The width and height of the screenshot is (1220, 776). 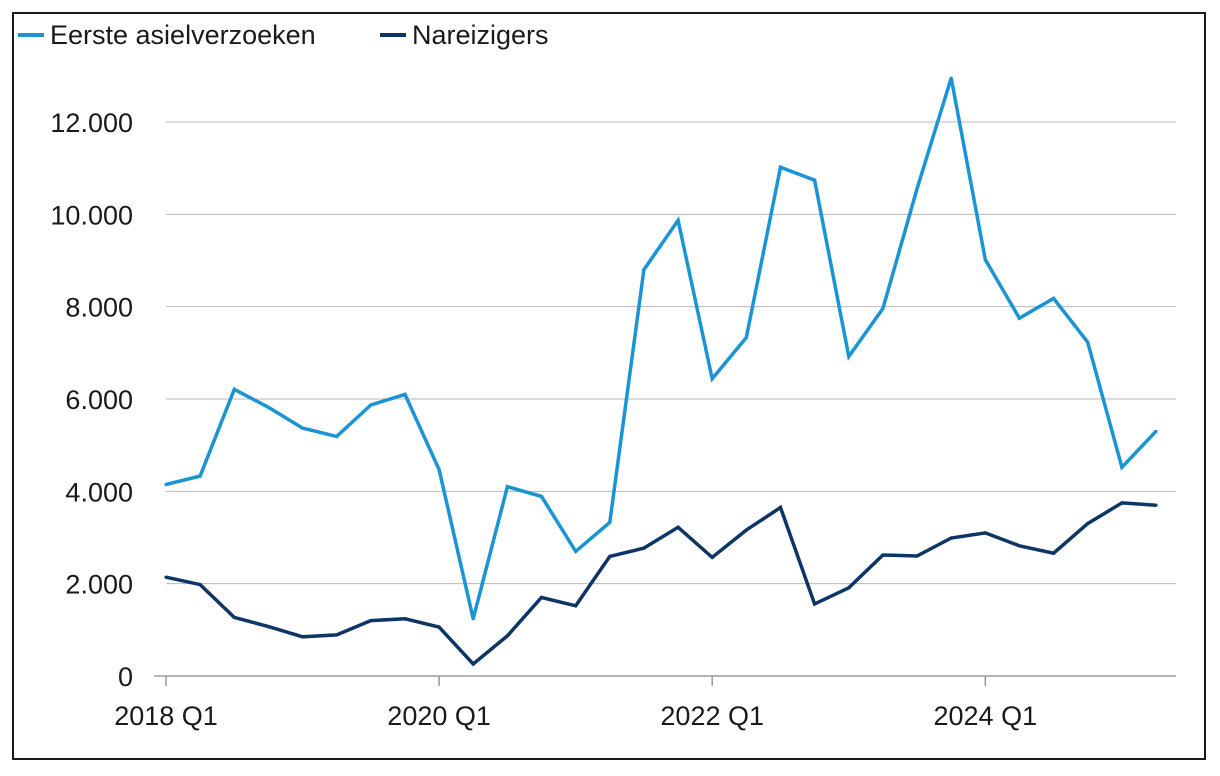 I want to click on legend: Eerste asielverzoeken Nareizigers, so click(x=283, y=35).